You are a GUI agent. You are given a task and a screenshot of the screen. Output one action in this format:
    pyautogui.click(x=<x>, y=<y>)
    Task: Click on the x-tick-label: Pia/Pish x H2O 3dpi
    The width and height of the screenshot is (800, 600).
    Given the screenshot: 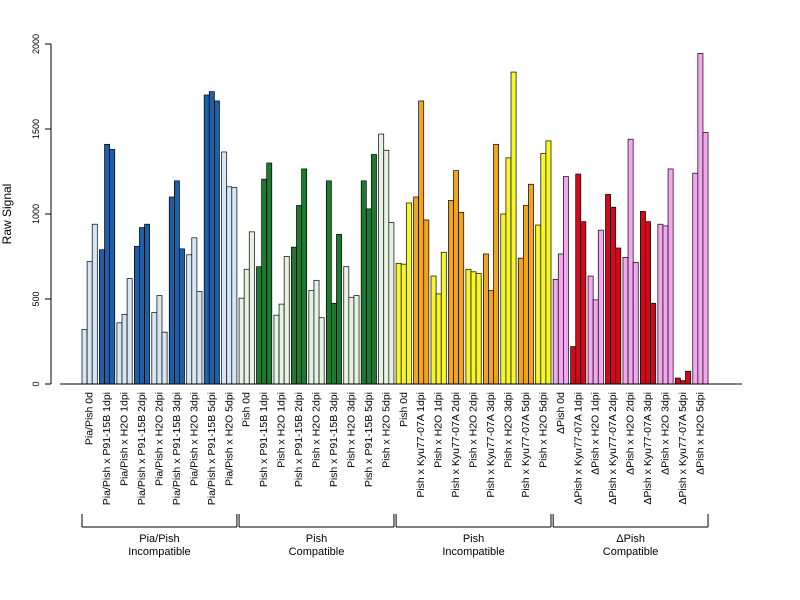 What is the action you would take?
    pyautogui.click(x=194, y=439)
    